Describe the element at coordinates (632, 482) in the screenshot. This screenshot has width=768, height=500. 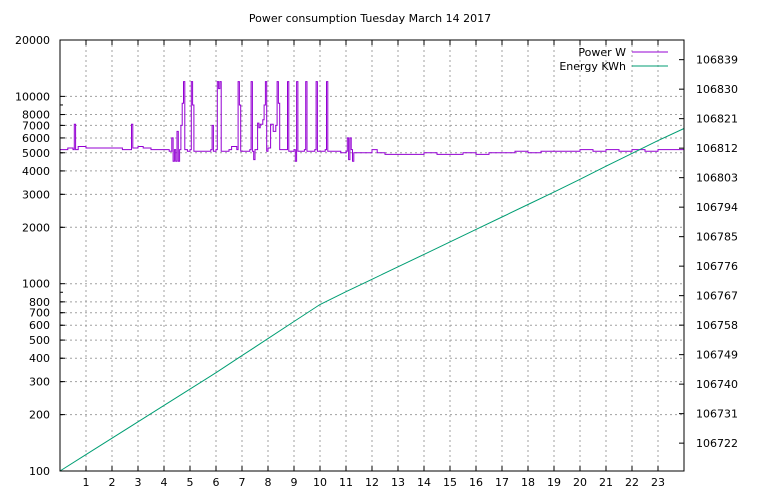
I see `x-tick-label: 22` at that location.